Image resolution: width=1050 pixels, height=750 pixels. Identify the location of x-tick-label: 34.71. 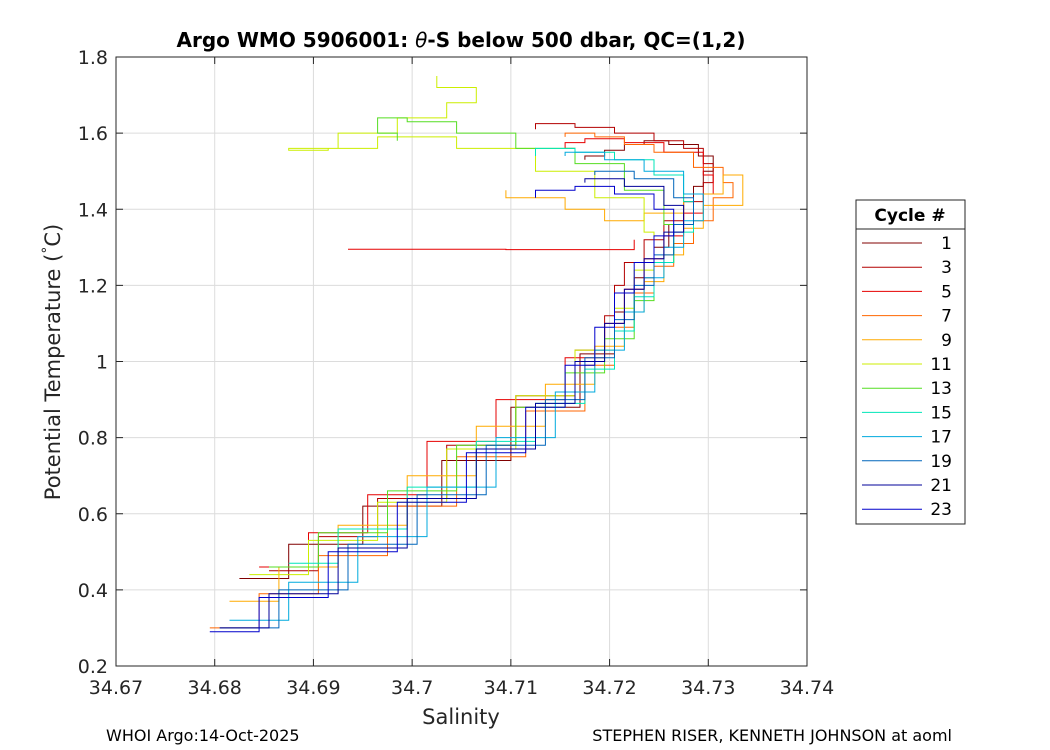
(511, 688).